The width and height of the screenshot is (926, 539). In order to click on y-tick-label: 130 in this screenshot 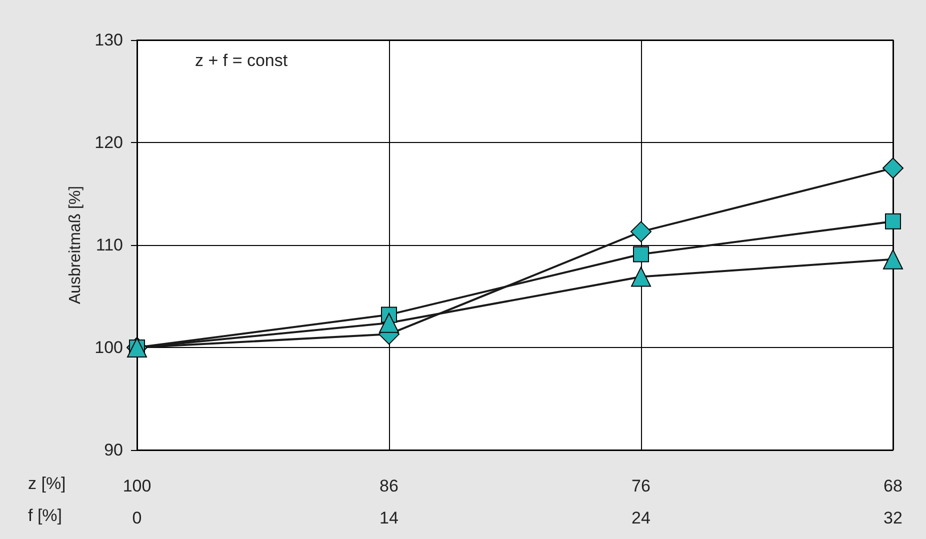, I will do `click(108, 40)`.